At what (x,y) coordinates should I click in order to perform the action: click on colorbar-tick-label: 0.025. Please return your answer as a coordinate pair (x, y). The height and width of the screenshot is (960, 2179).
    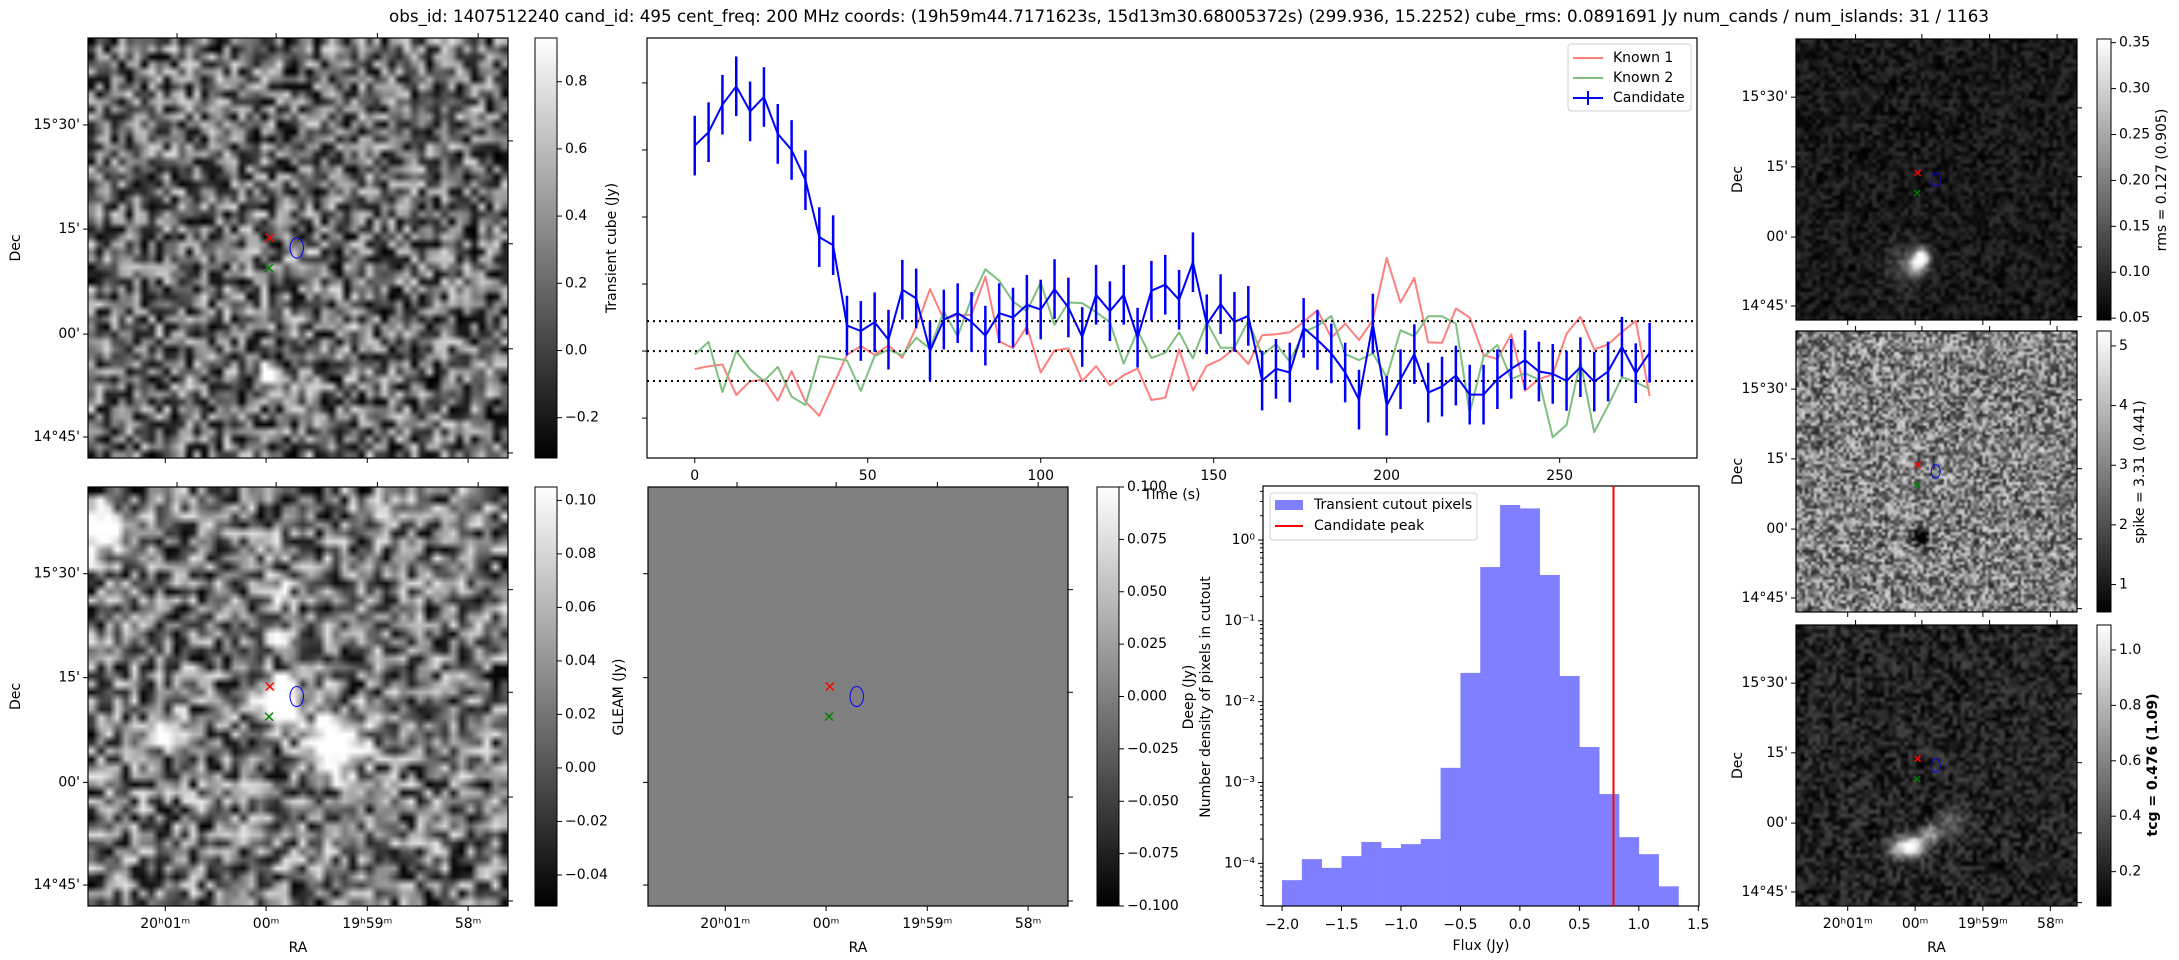
    Looking at the image, I should click on (1147, 644).